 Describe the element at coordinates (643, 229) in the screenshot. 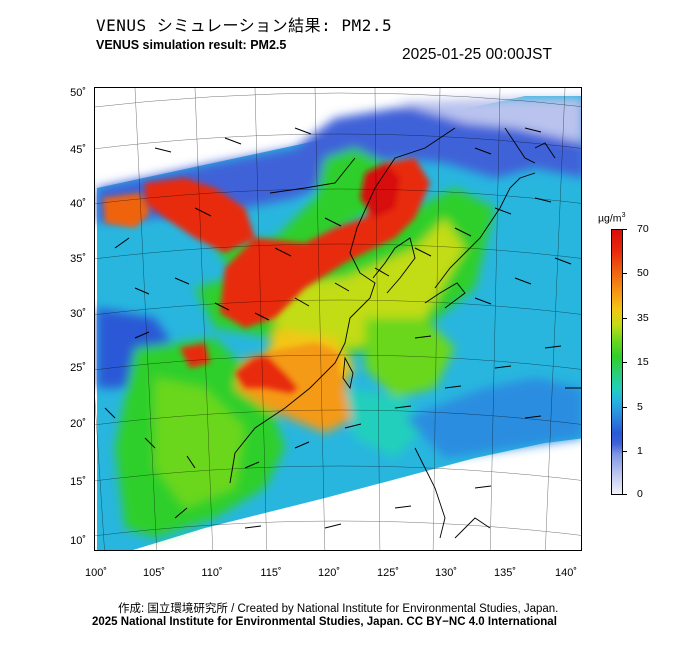

I see `colorbar-tick-70: 70` at that location.